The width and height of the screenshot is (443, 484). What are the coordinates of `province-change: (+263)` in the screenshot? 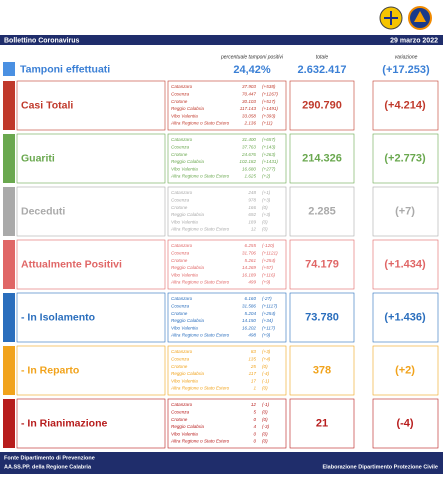 It's located at (269, 154).